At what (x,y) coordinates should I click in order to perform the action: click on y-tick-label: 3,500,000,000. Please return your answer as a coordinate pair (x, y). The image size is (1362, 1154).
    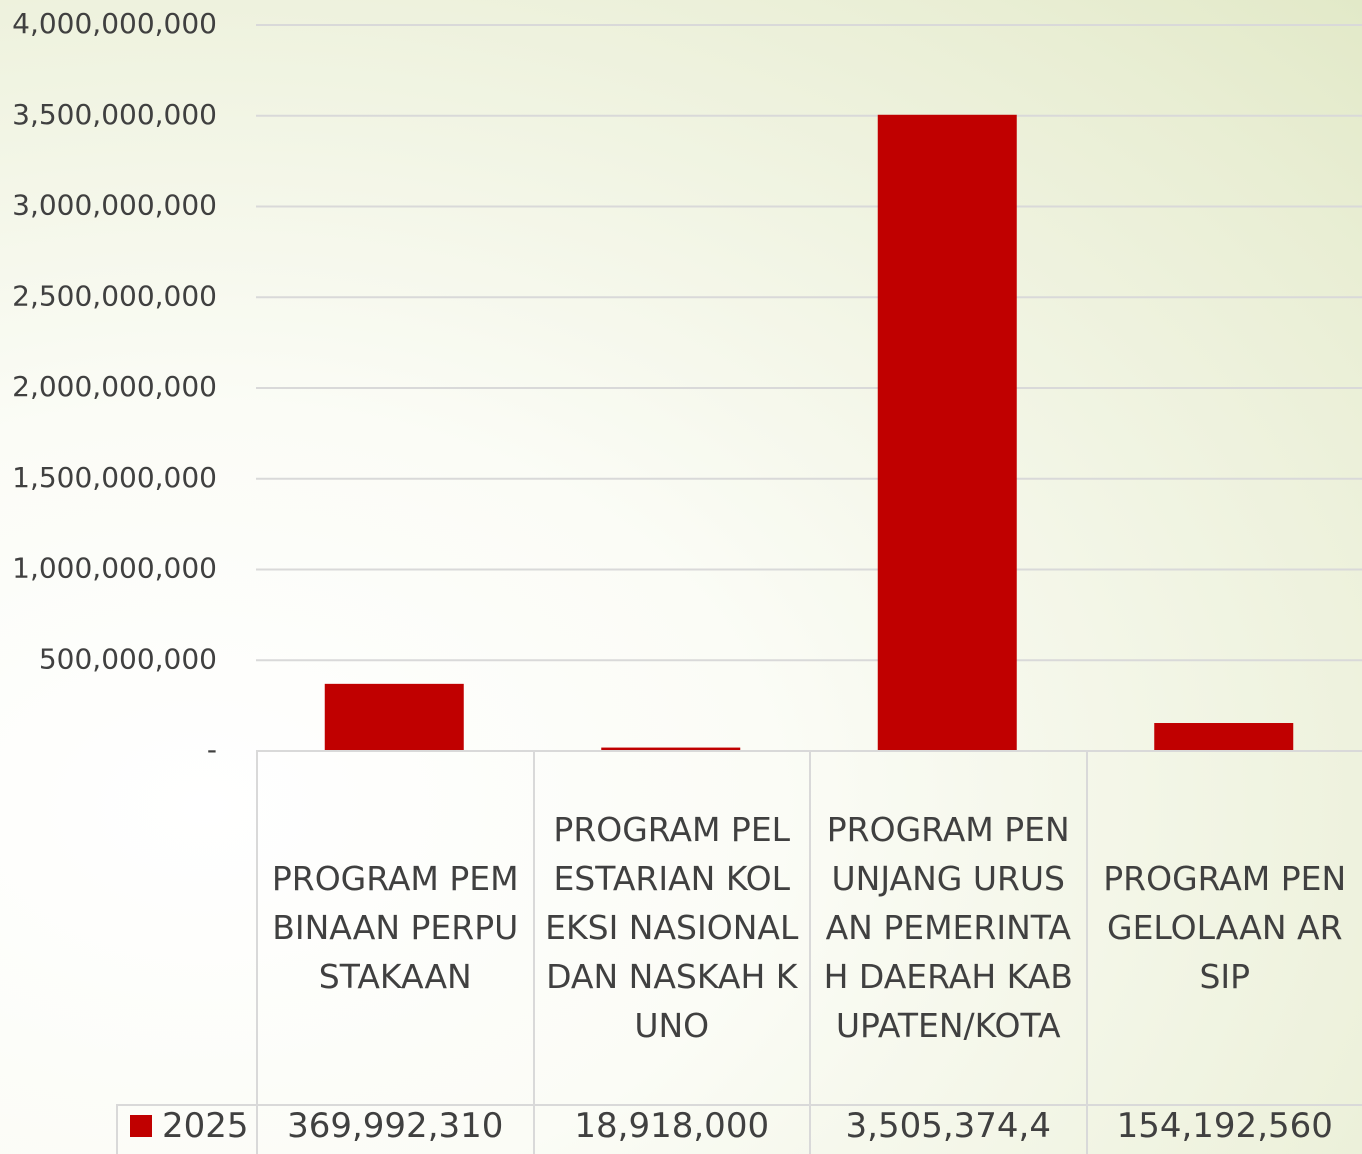
    Looking at the image, I should click on (114, 114).